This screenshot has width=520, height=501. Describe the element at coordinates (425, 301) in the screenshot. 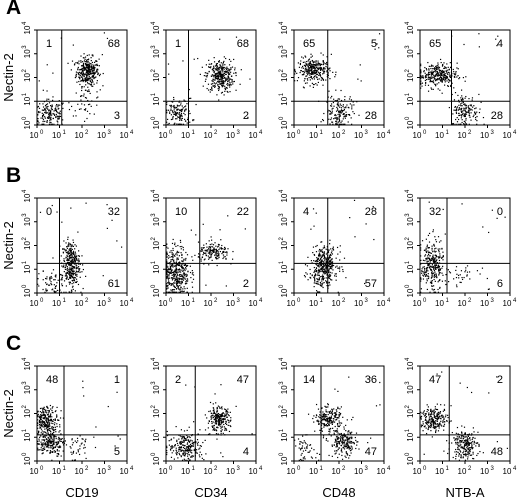

I see `x-tick-exponent: 0` at that location.